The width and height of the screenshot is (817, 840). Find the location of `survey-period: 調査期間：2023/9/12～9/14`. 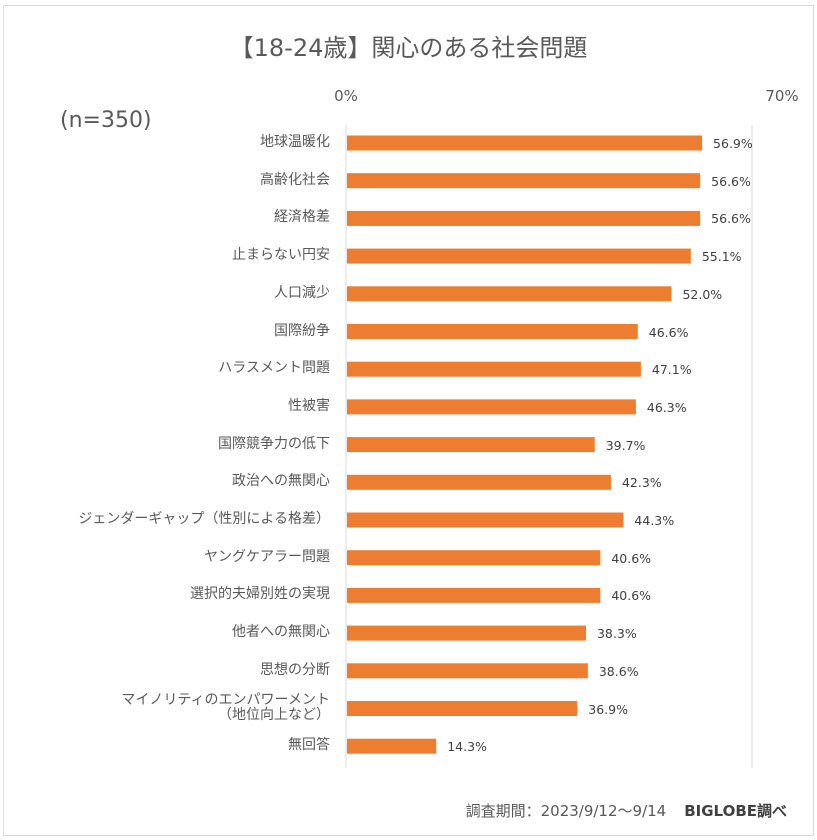

survey-period: 調査期間：2023/9/12～9/14 is located at coordinates (566, 811).